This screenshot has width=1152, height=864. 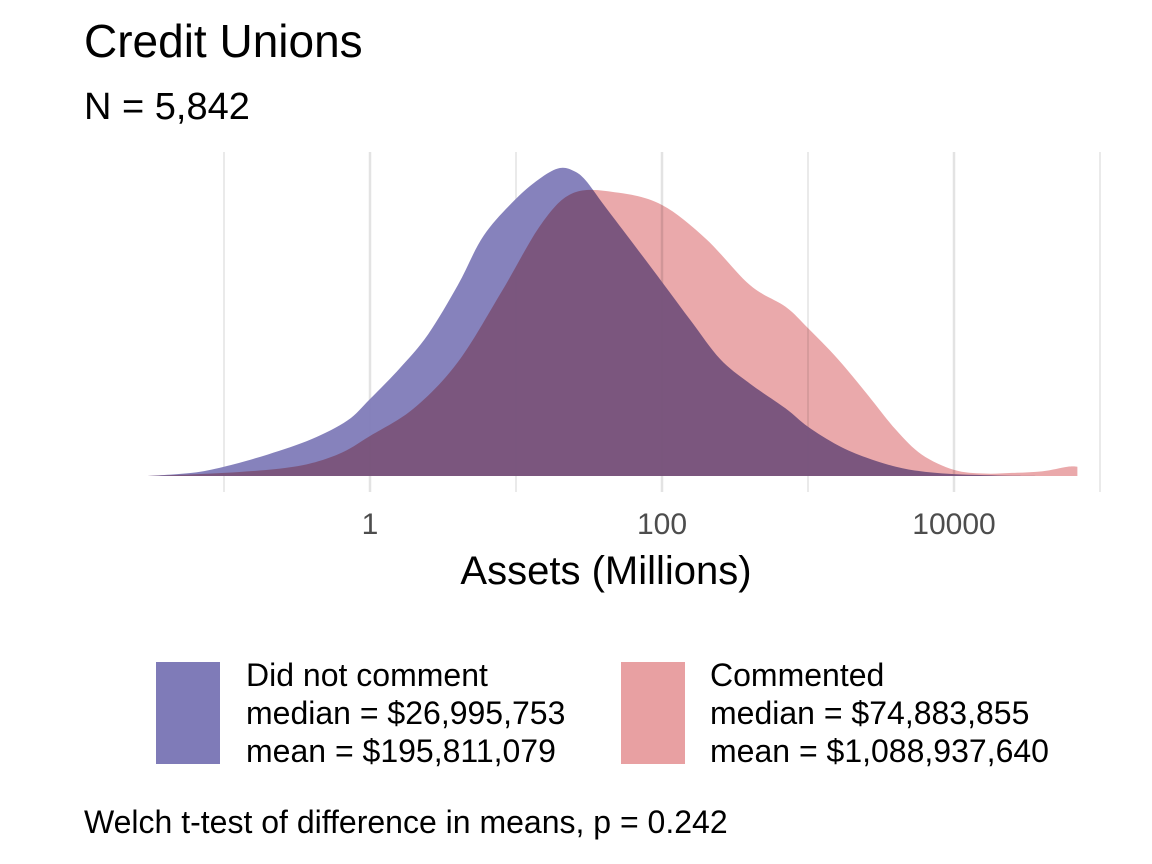 I want to click on chart-title: Credit Unions, so click(x=223, y=41).